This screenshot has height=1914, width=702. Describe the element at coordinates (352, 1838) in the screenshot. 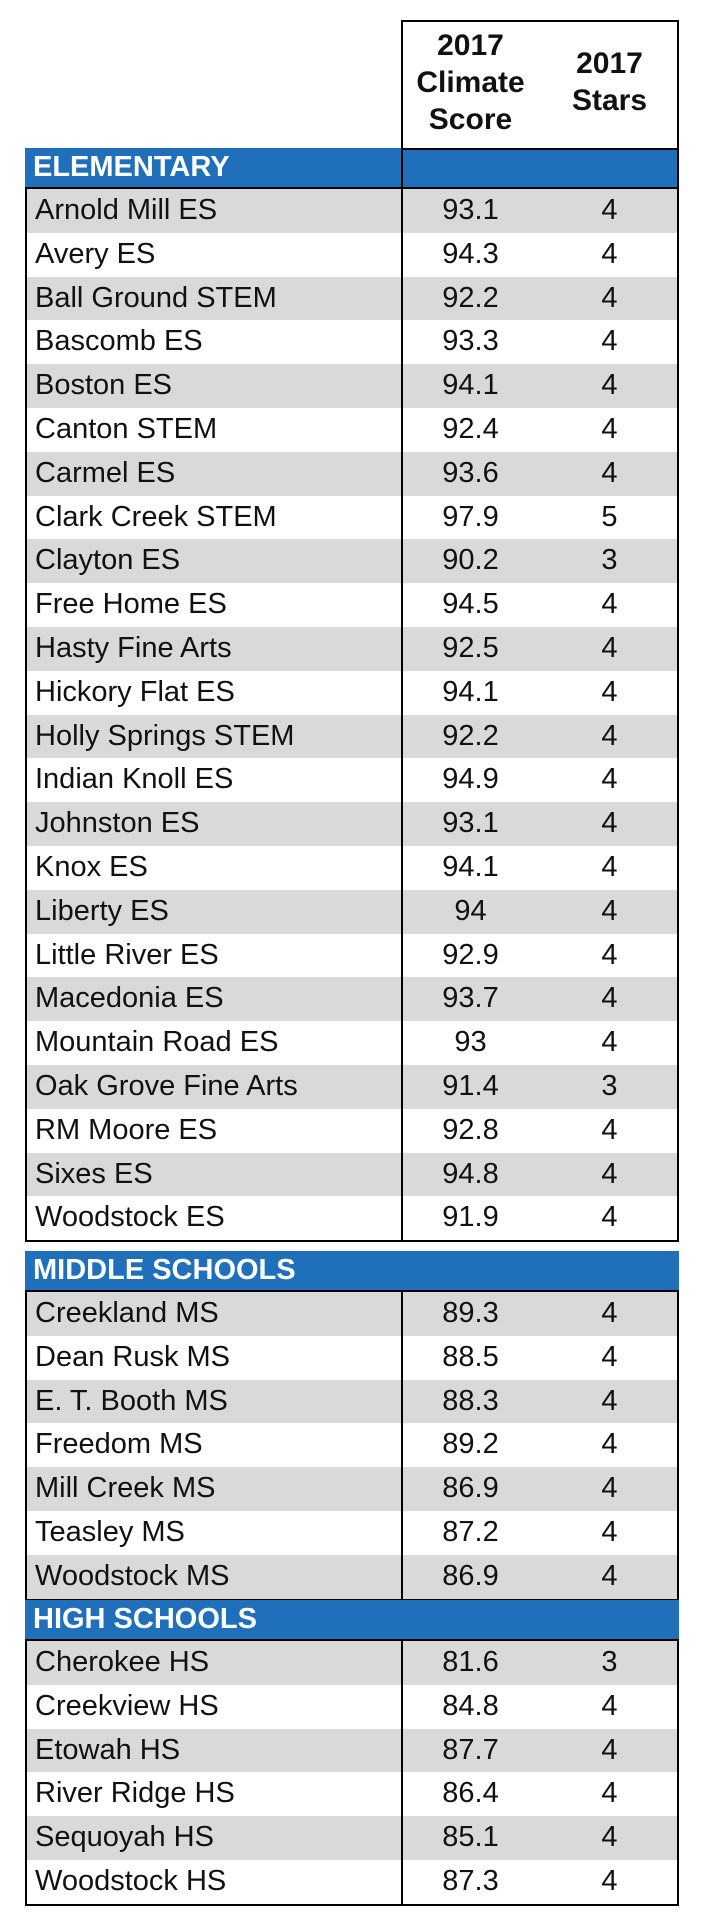

I see `table-row: Sequoyah HS 85.1 4` at that location.